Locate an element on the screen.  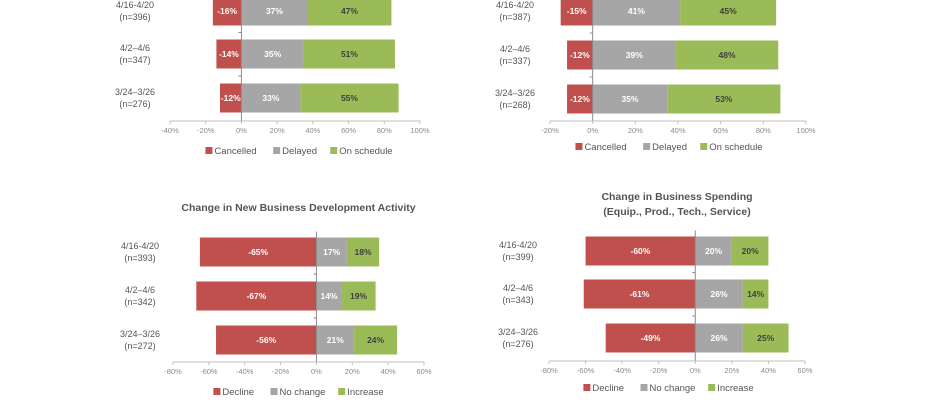
legend: Cancelled Delayed On schedule is located at coordinates (299, 151).